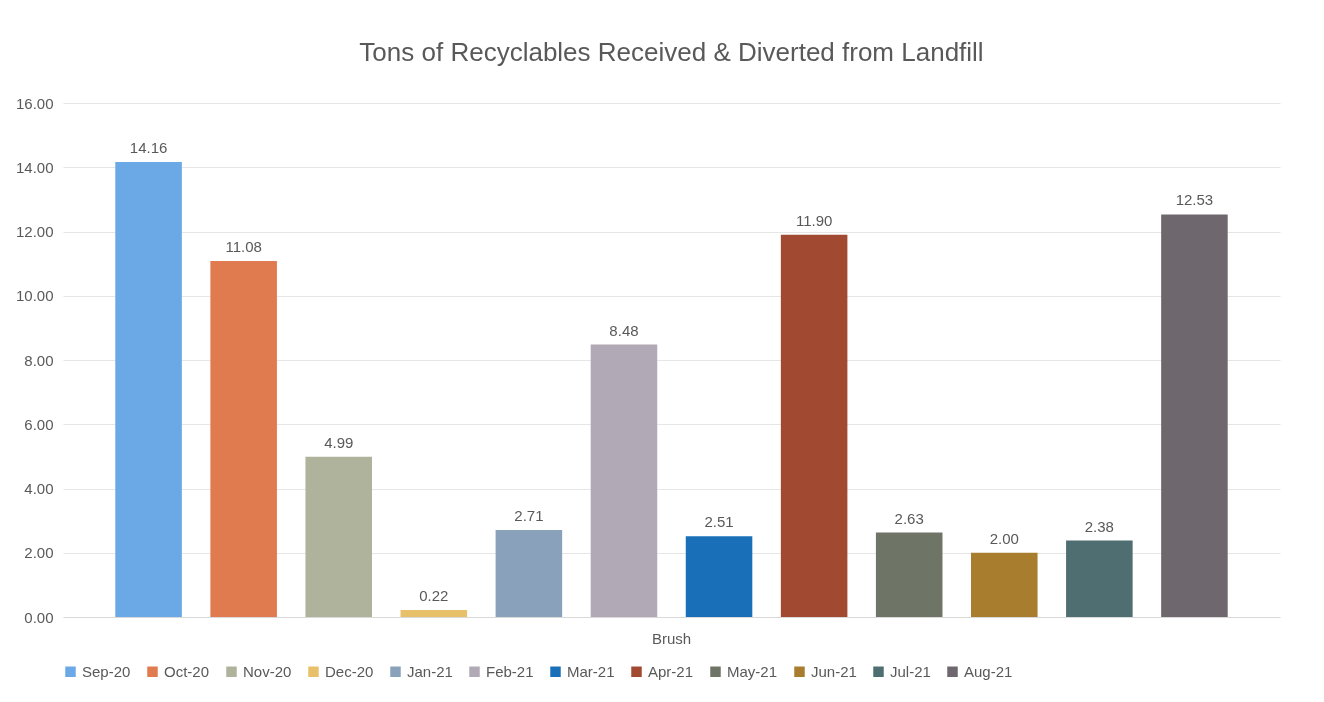 This screenshot has height=702, width=1324. What do you see at coordinates (591, 671) in the screenshot?
I see `legend-label: Mar-21` at bounding box center [591, 671].